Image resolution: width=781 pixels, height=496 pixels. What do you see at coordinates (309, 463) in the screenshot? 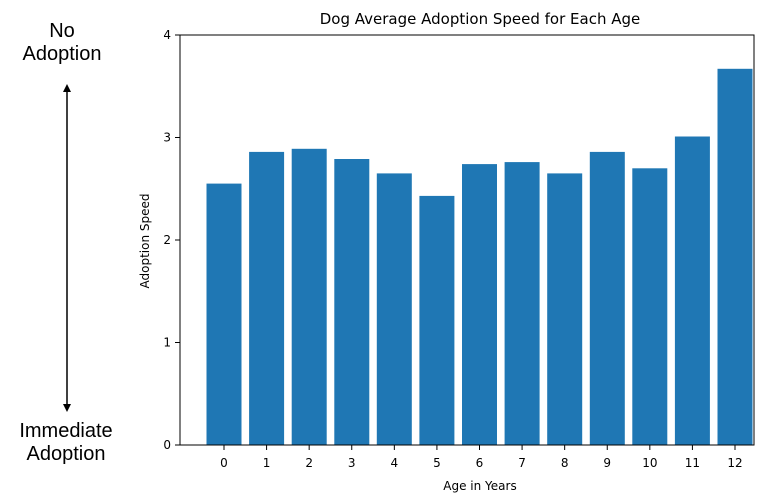
I see `x-tick-label: 2` at bounding box center [309, 463].